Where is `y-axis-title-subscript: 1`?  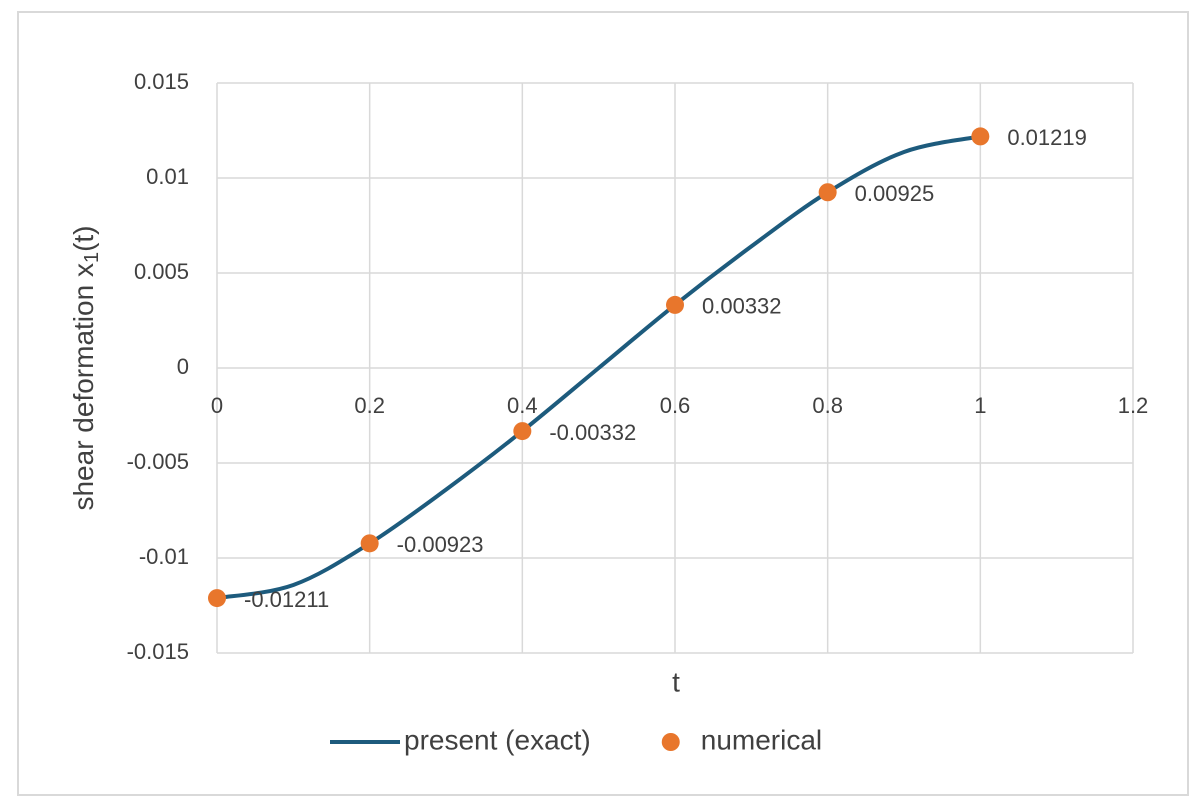
y-axis-title-subscript: 1 is located at coordinates (92, 257).